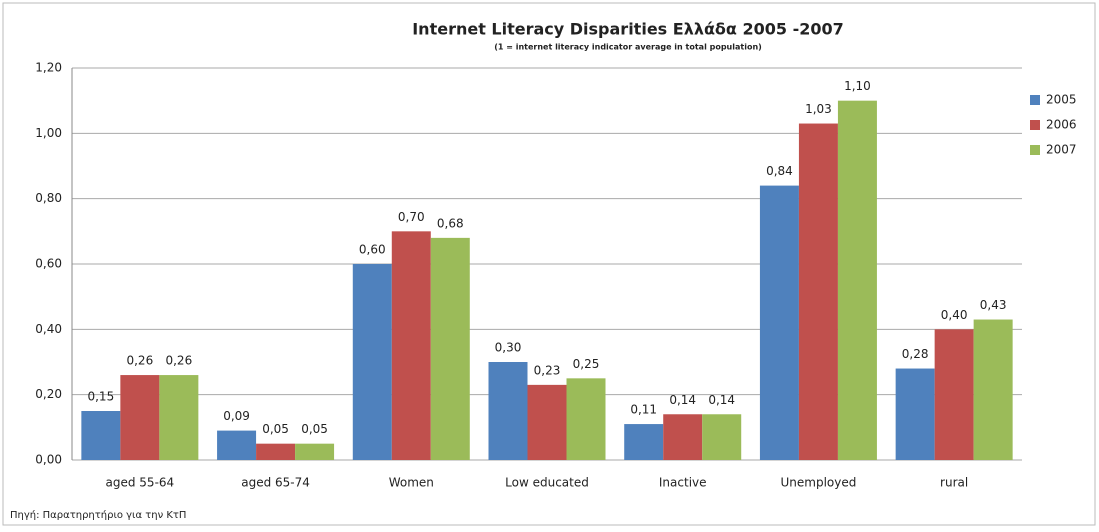 The width and height of the screenshot is (1099, 532). I want to click on data-label: 0,70, so click(411, 217).